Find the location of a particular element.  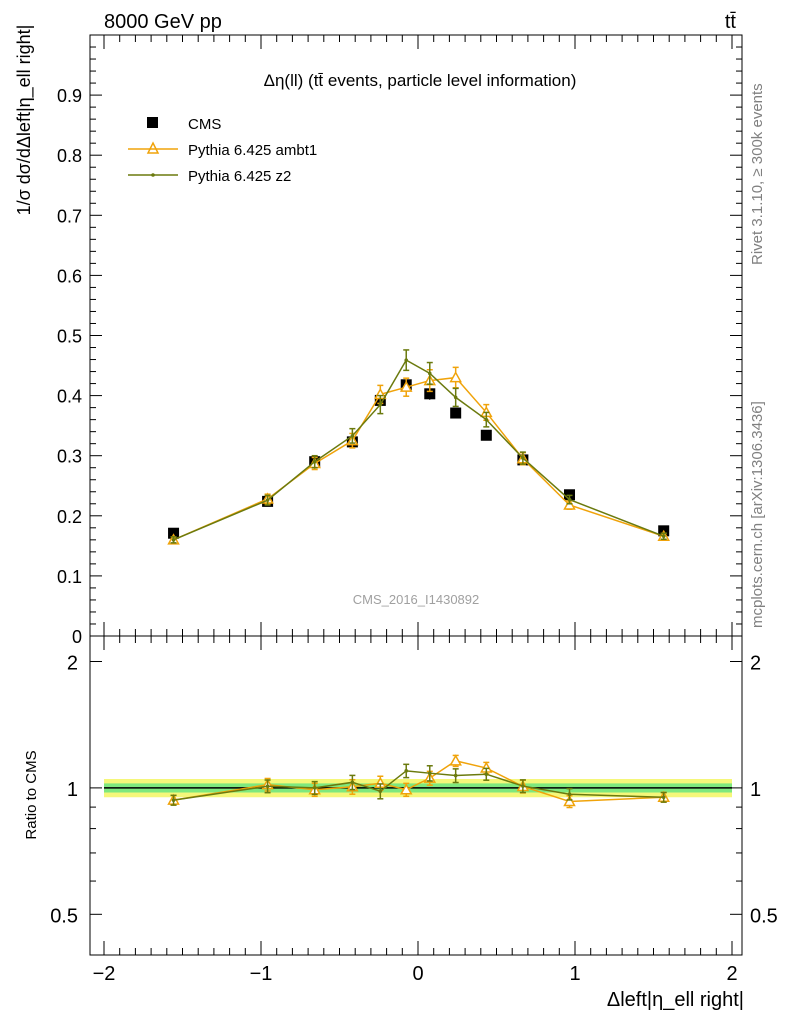

main-y-tick-label: 0 is located at coordinates (77, 637).